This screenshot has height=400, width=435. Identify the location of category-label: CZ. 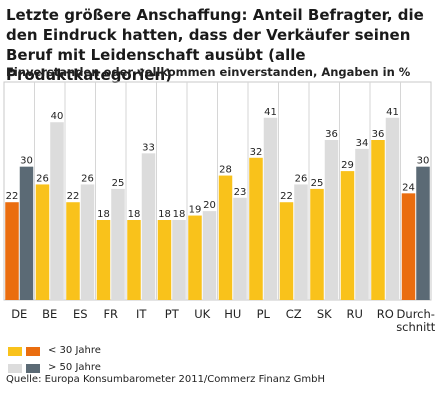
(294, 314).